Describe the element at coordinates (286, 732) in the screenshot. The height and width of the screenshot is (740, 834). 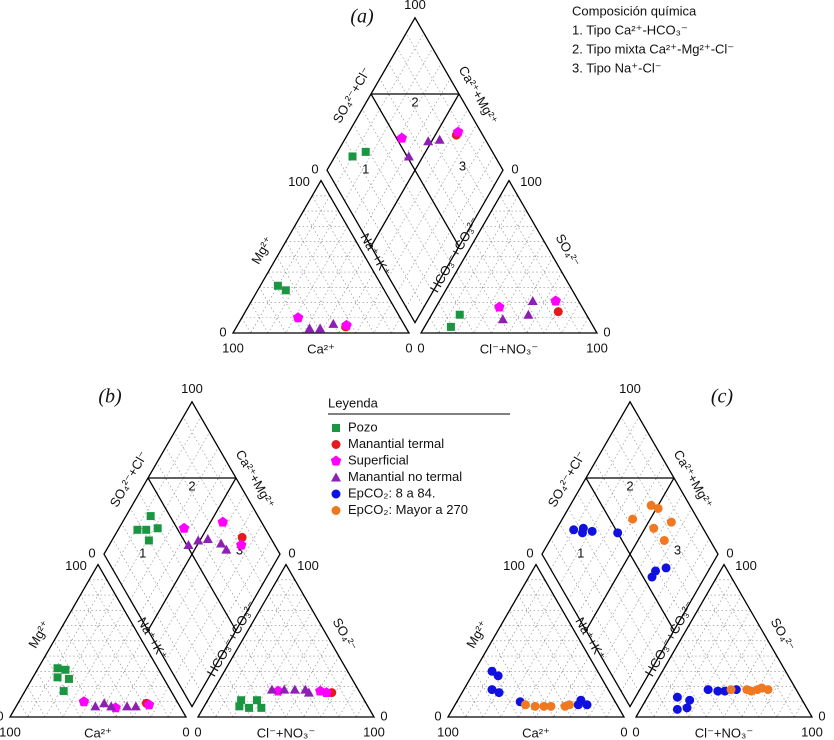
I see `axis-label: Cl⁻+NO₃⁻` at that location.